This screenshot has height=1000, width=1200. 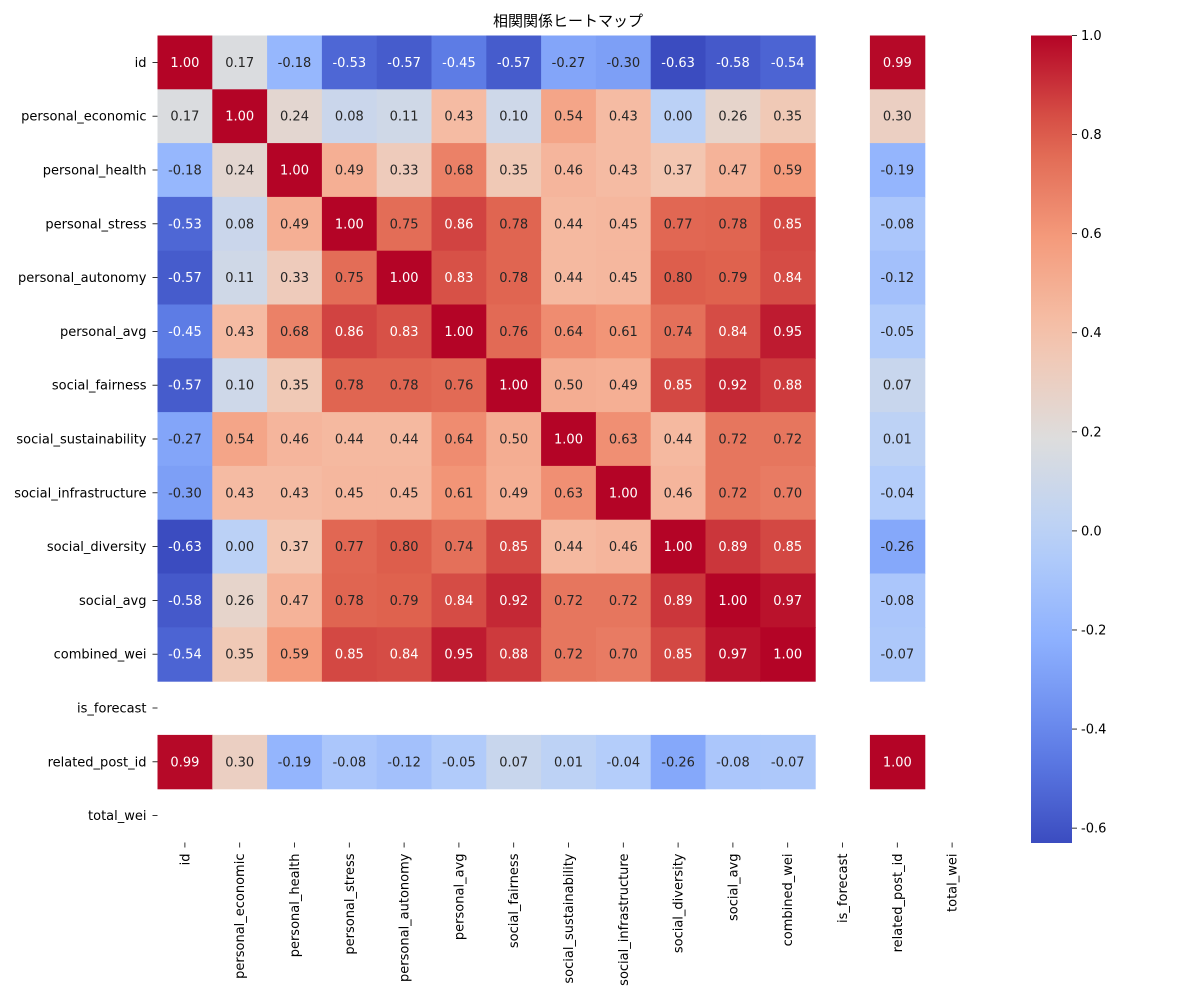 I want to click on cell-value-label: -0.19, so click(x=897, y=171).